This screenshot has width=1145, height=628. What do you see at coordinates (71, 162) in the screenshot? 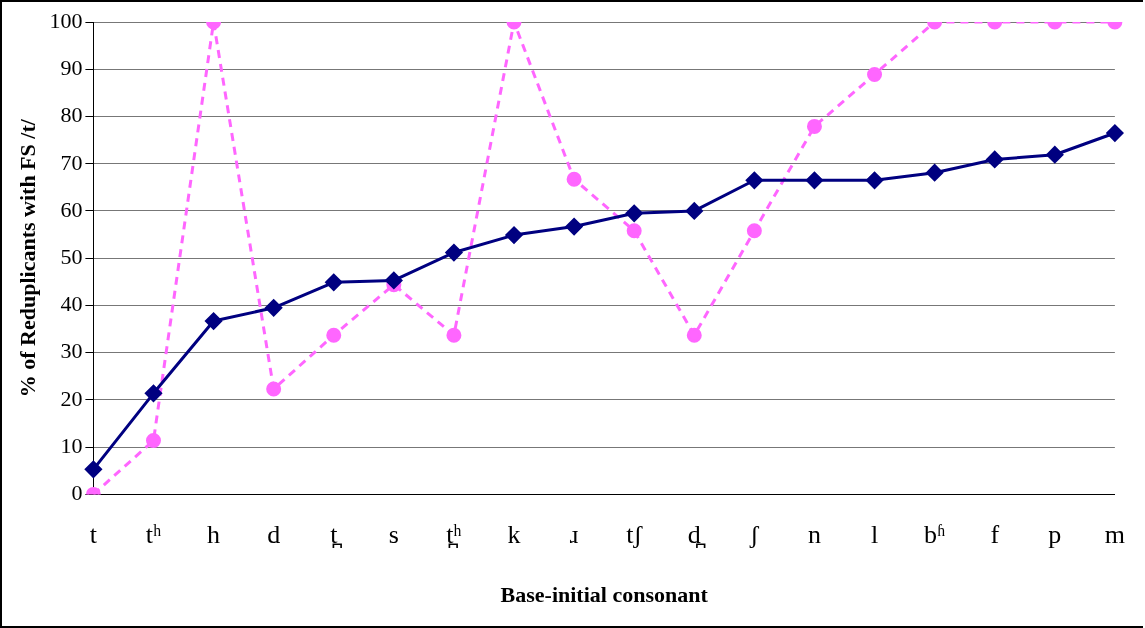
I see `y-tick-label: 70` at bounding box center [71, 162].